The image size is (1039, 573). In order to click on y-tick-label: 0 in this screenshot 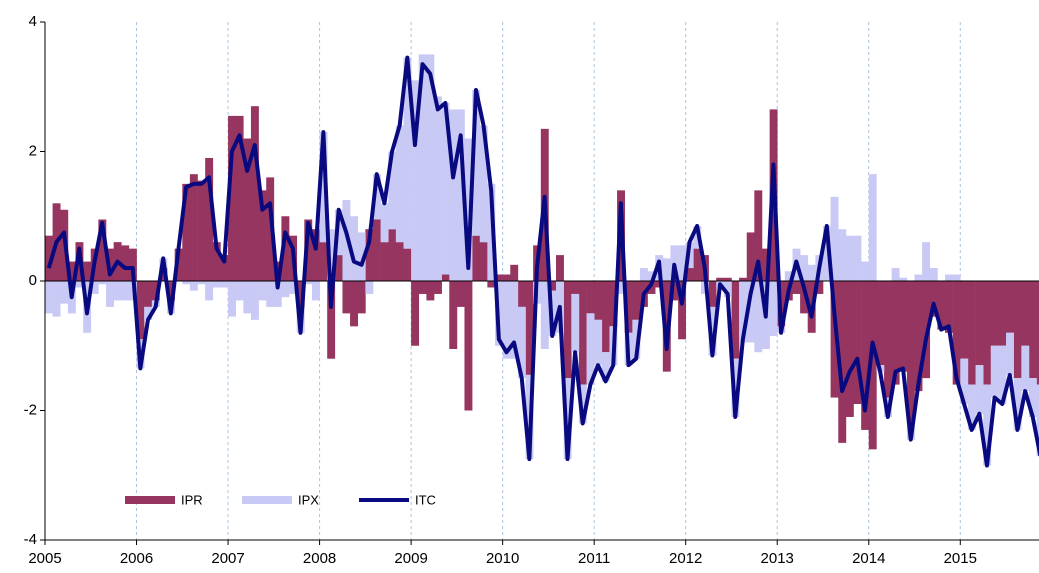, I will do `click(33, 280)`.